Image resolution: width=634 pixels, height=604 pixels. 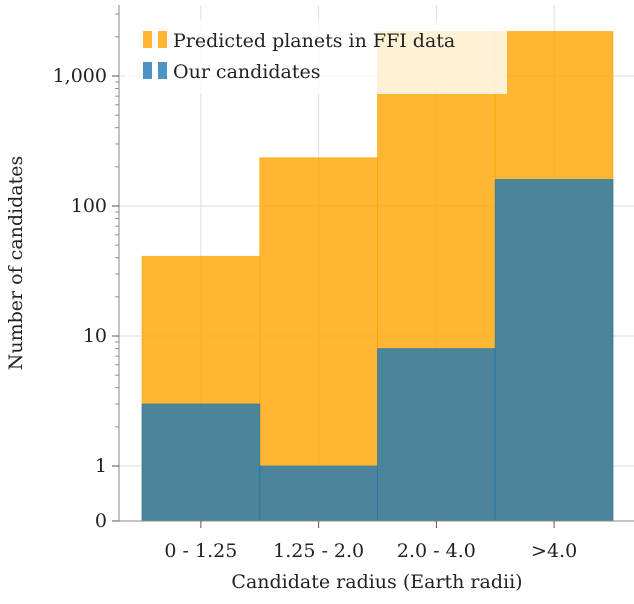 What do you see at coordinates (147, 70) in the screenshot?
I see `legend-swatch-candidates-a` at bounding box center [147, 70].